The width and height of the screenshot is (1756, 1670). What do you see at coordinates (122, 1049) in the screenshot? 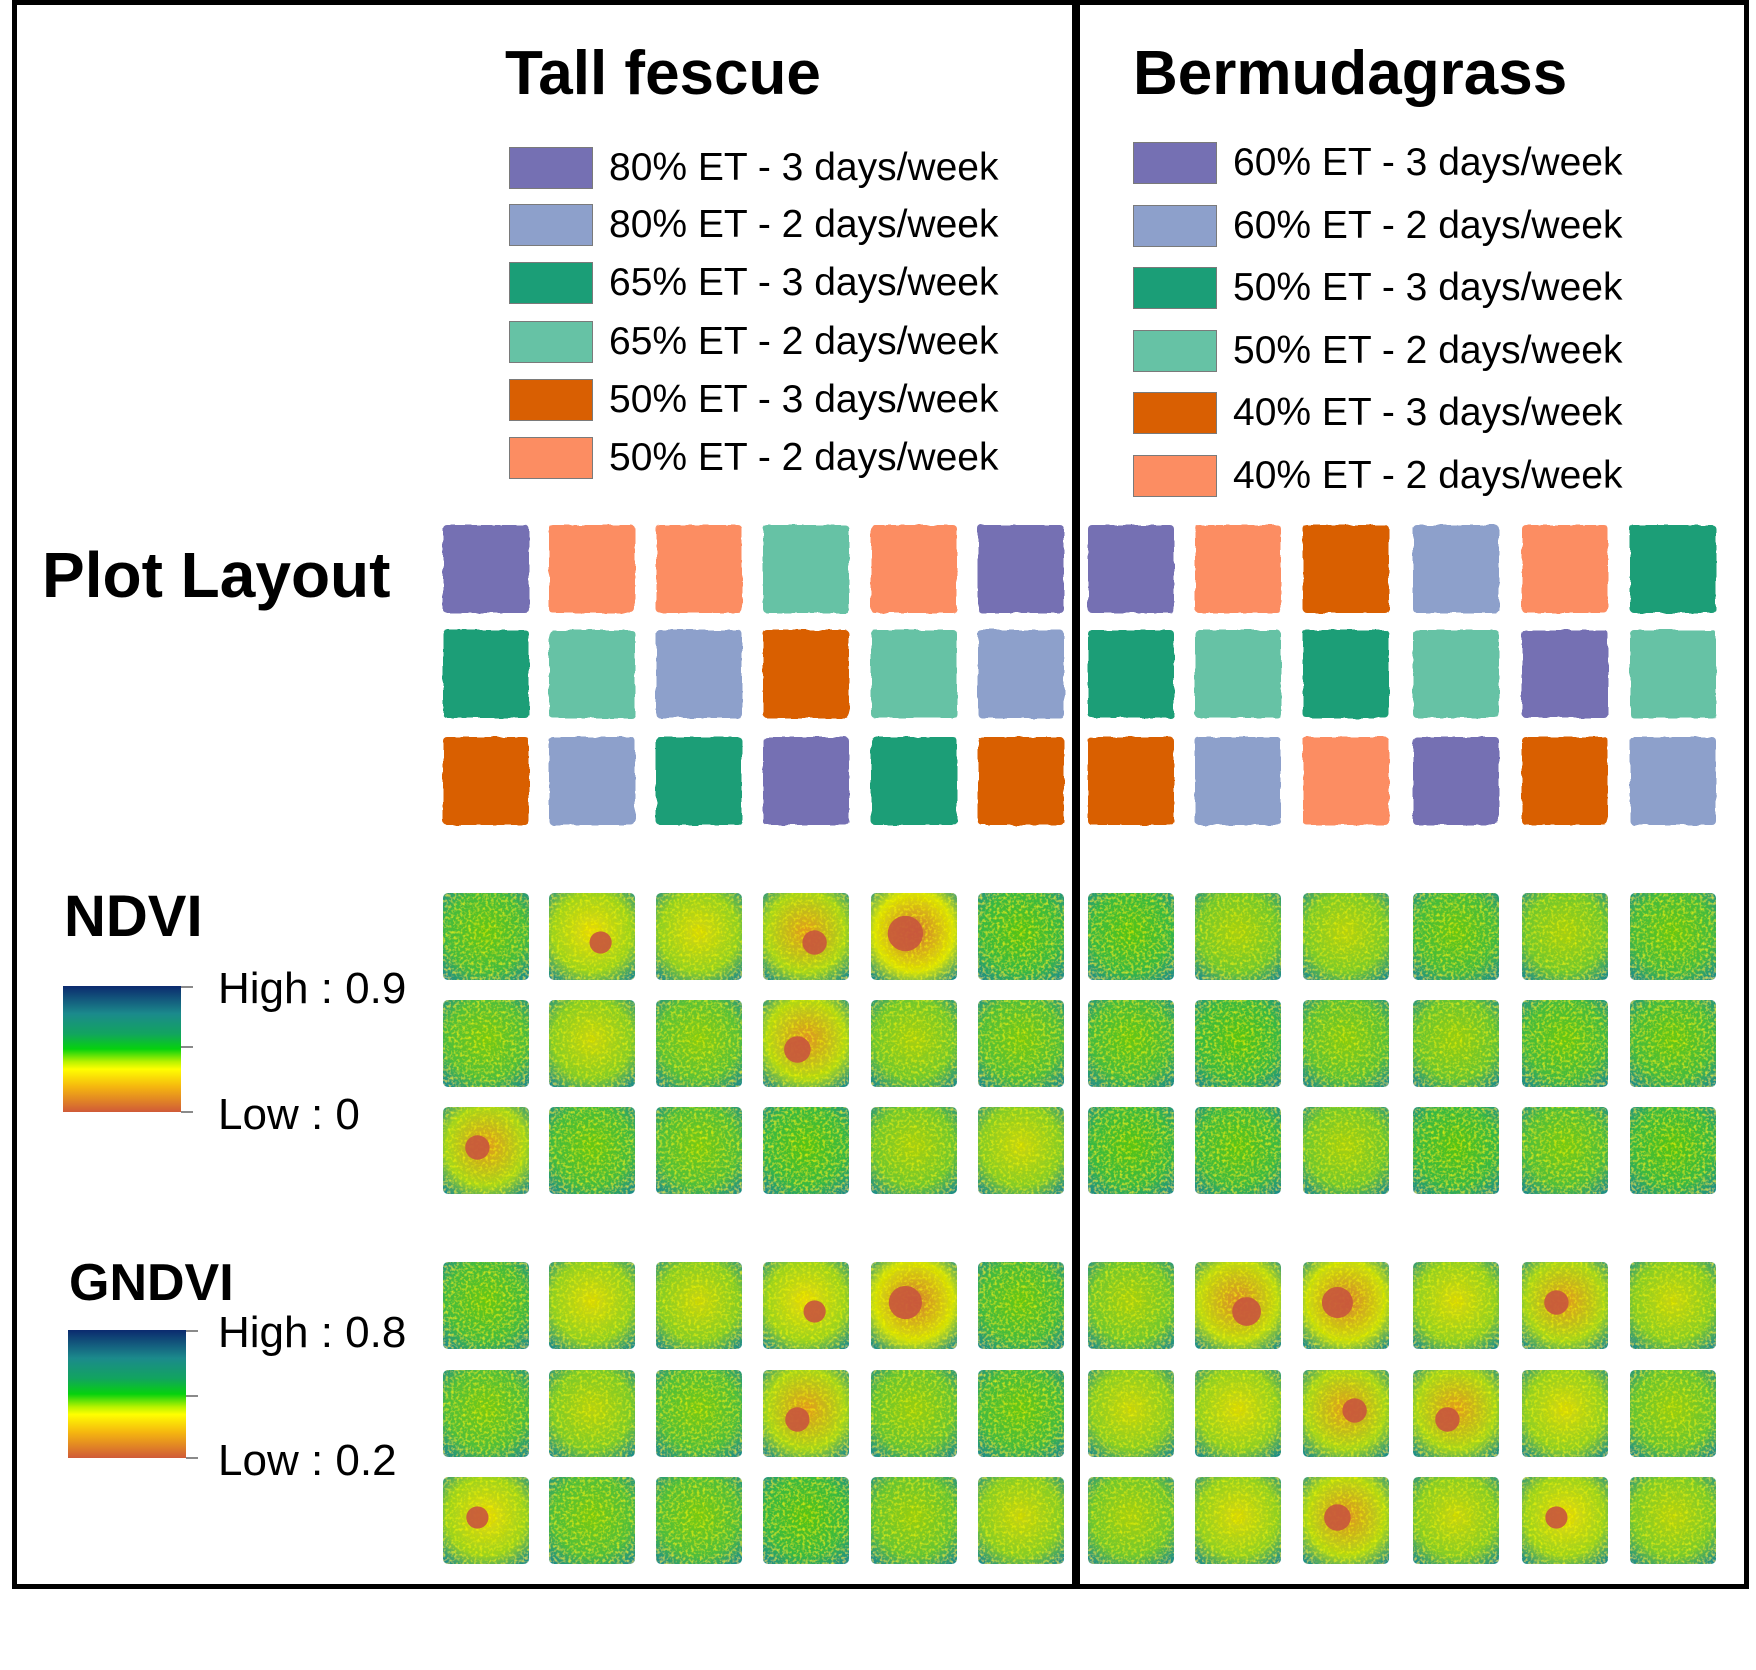
I see `ndvi-color-ramp` at bounding box center [122, 1049].